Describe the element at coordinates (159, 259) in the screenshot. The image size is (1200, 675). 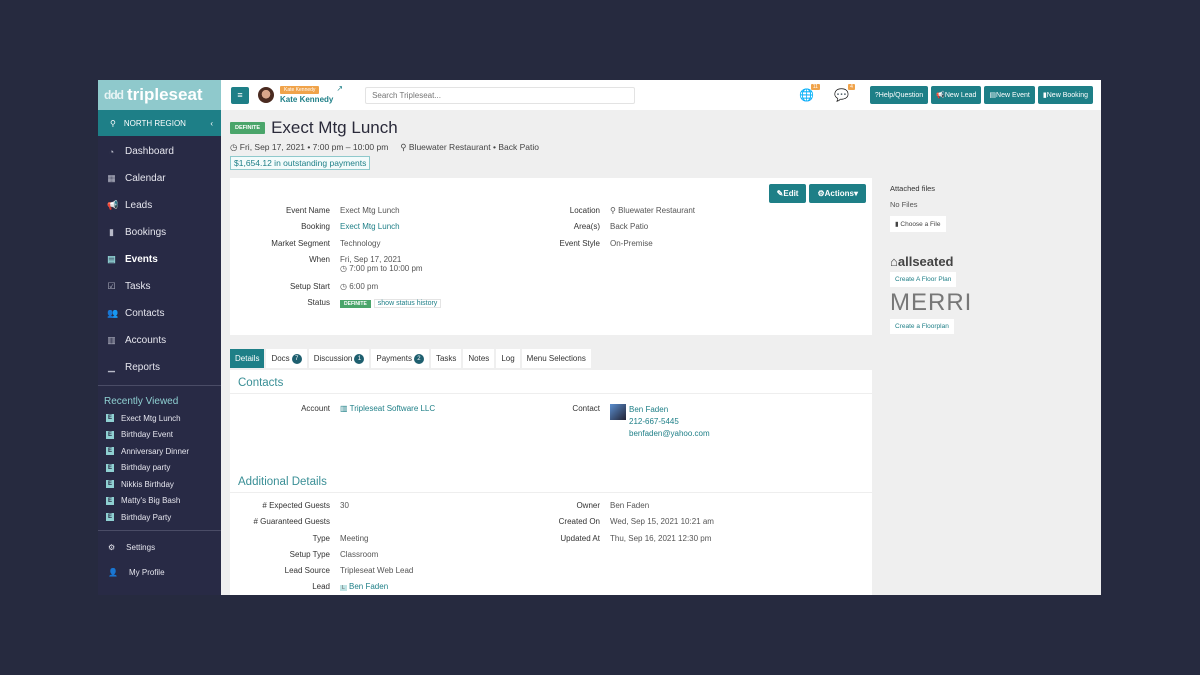
I see `sidebar-item-events: ▤ Events` at that location.